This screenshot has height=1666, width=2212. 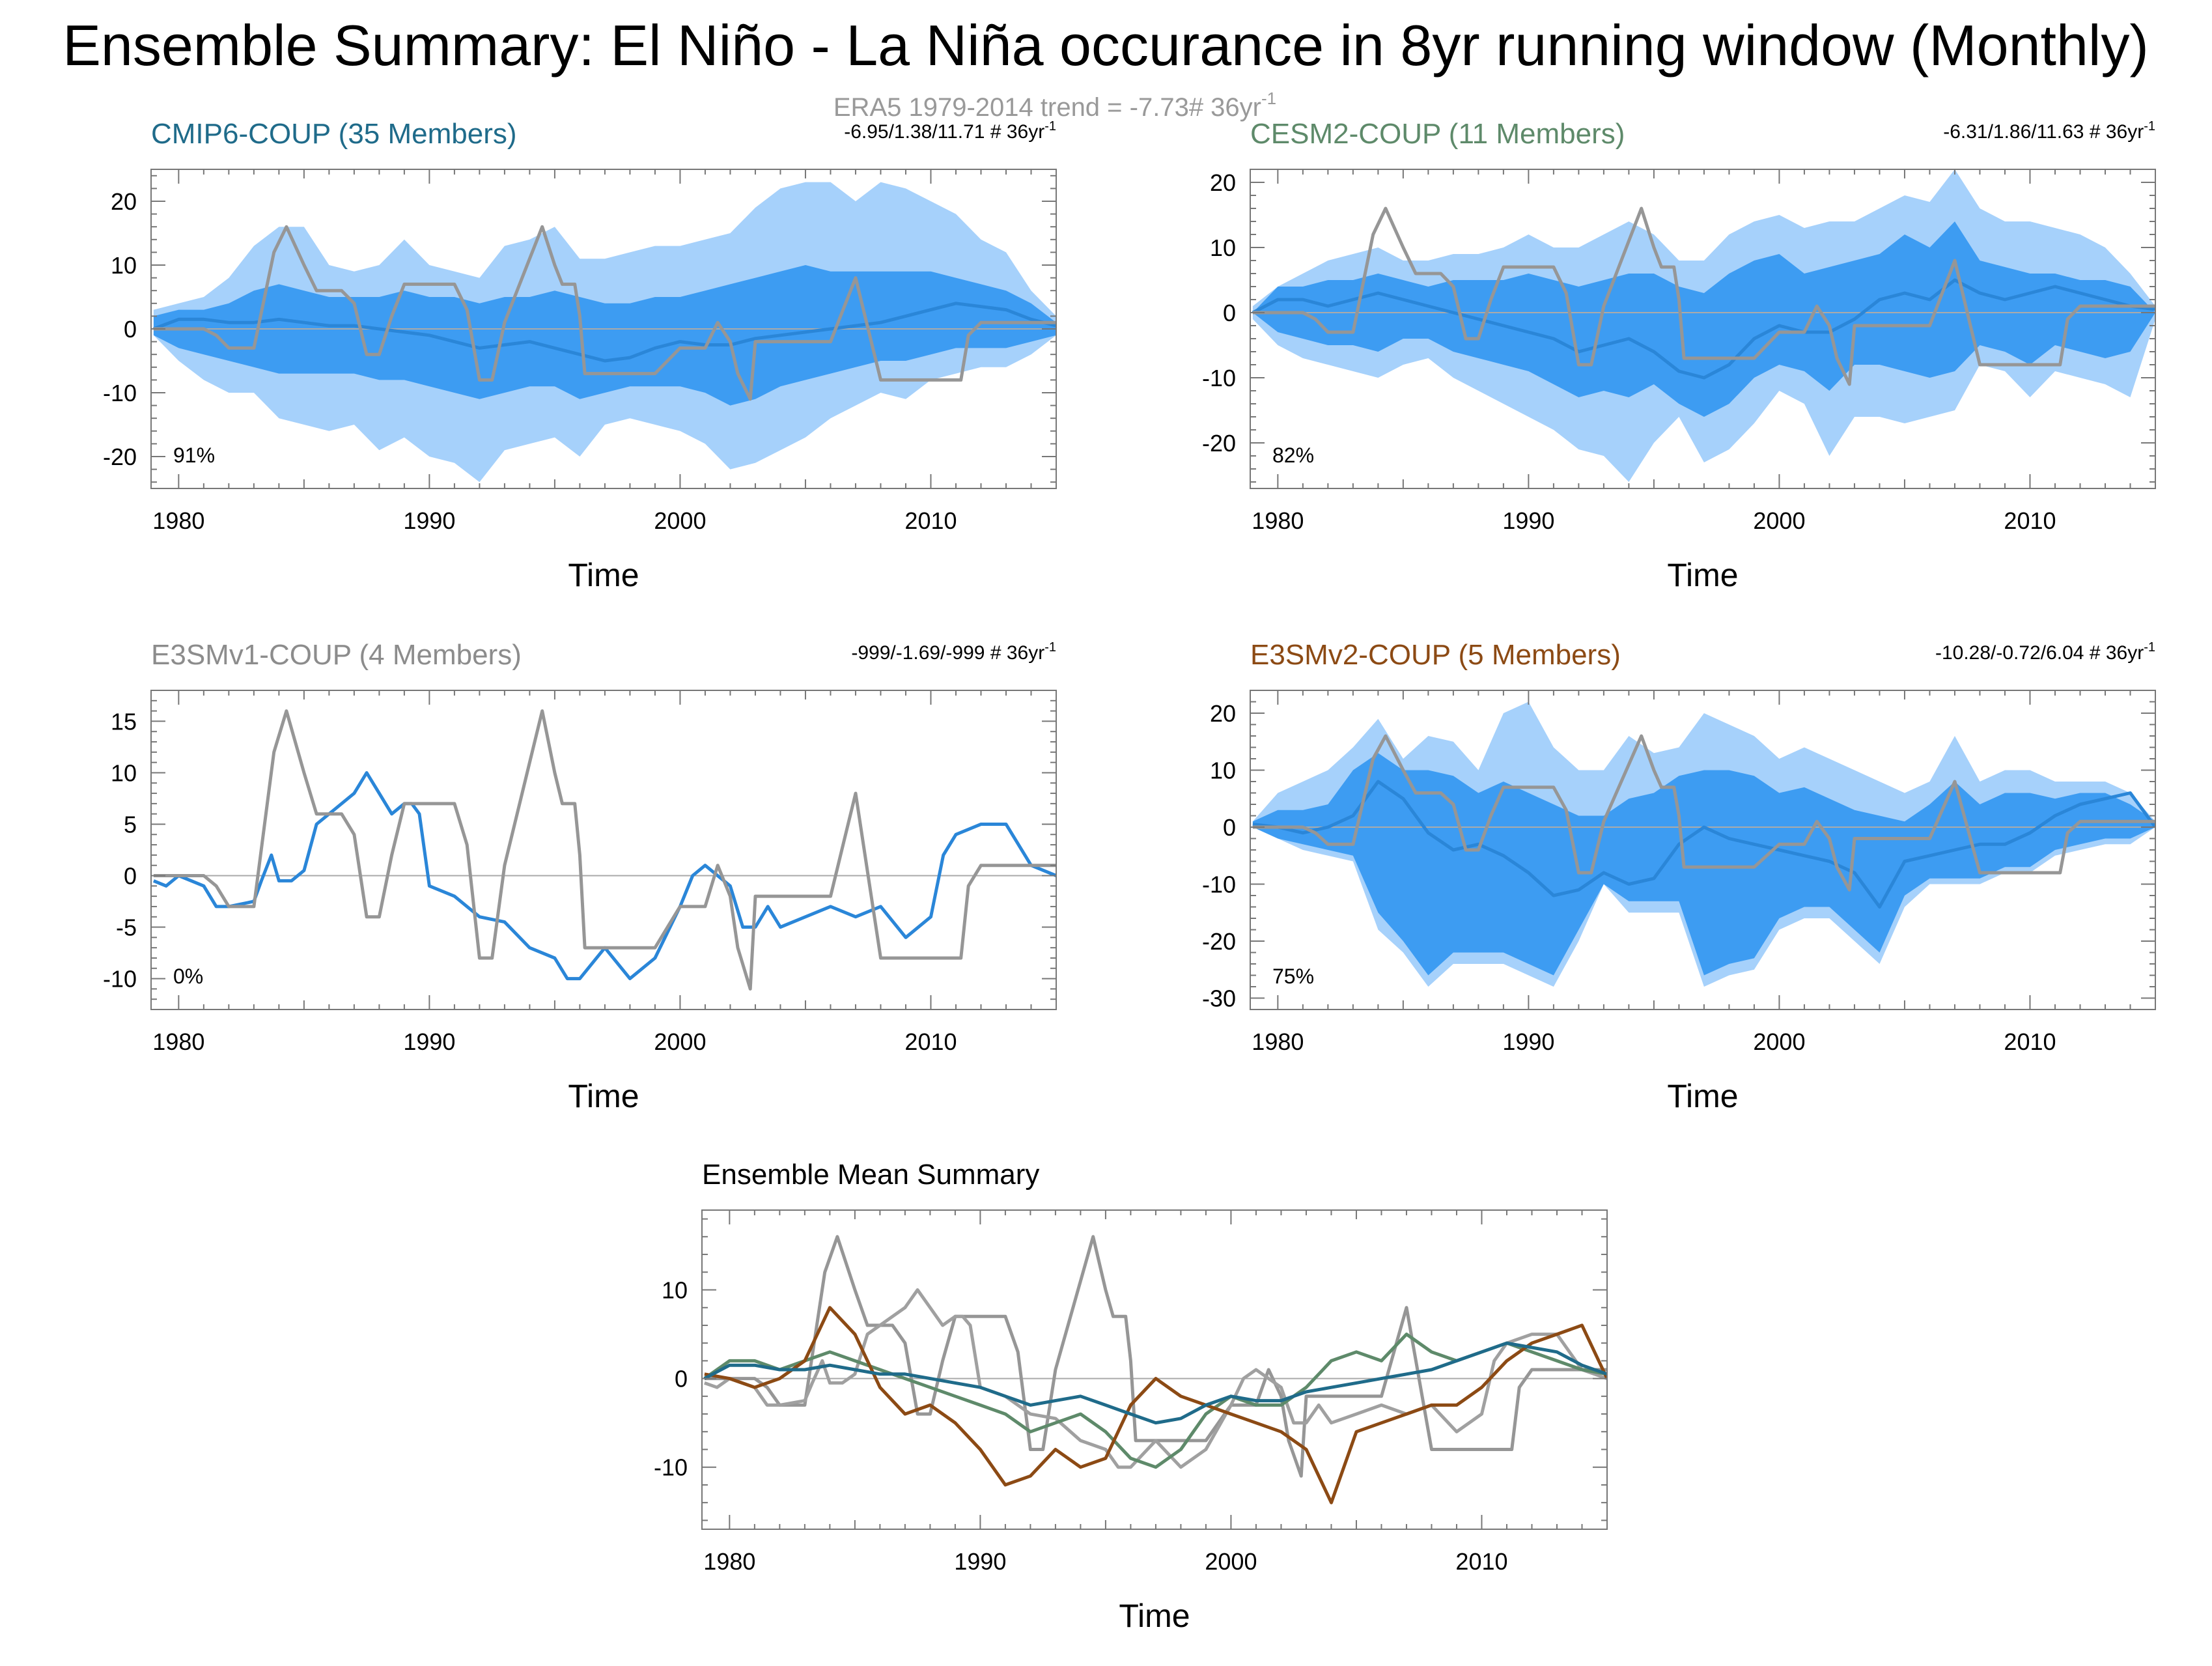 I want to click on trend-label: -6.31/1.86/11.63 # 36yr-1, so click(x=2049, y=131).